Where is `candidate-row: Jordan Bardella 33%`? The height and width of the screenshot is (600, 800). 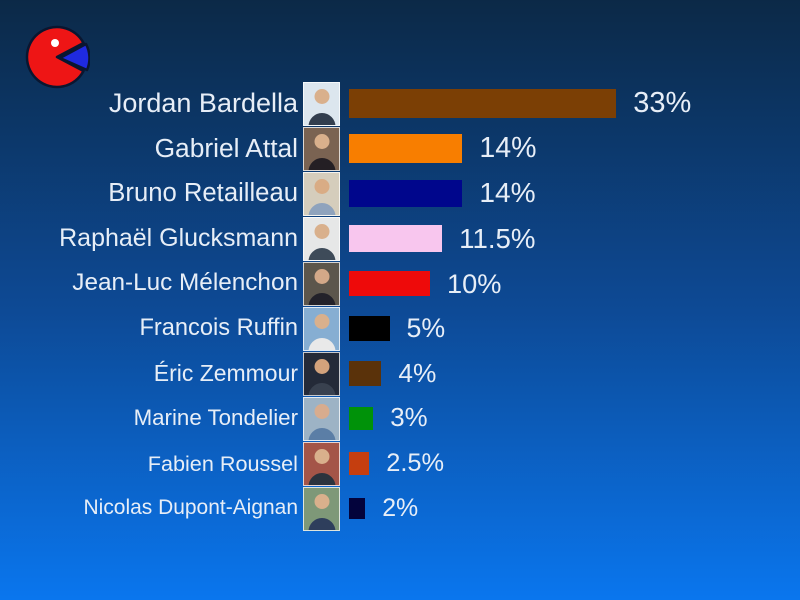
candidate-row: Jordan Bardella 33% is located at coordinates (400, 103).